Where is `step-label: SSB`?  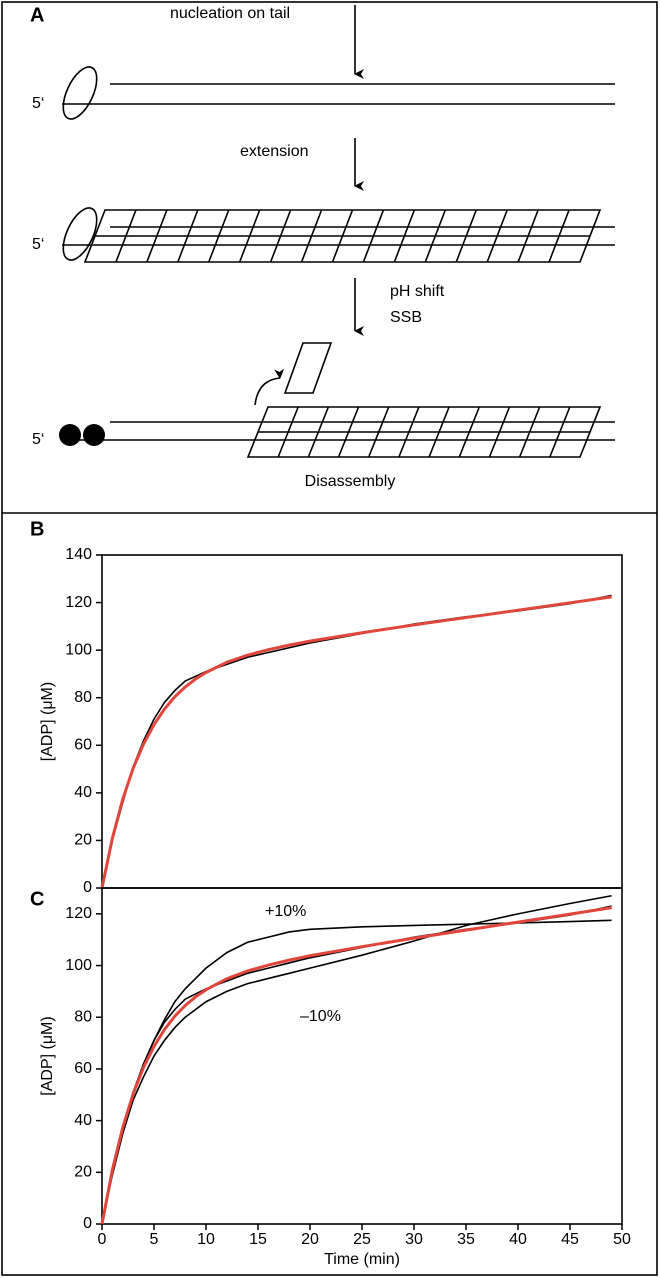 step-label: SSB is located at coordinates (406, 317).